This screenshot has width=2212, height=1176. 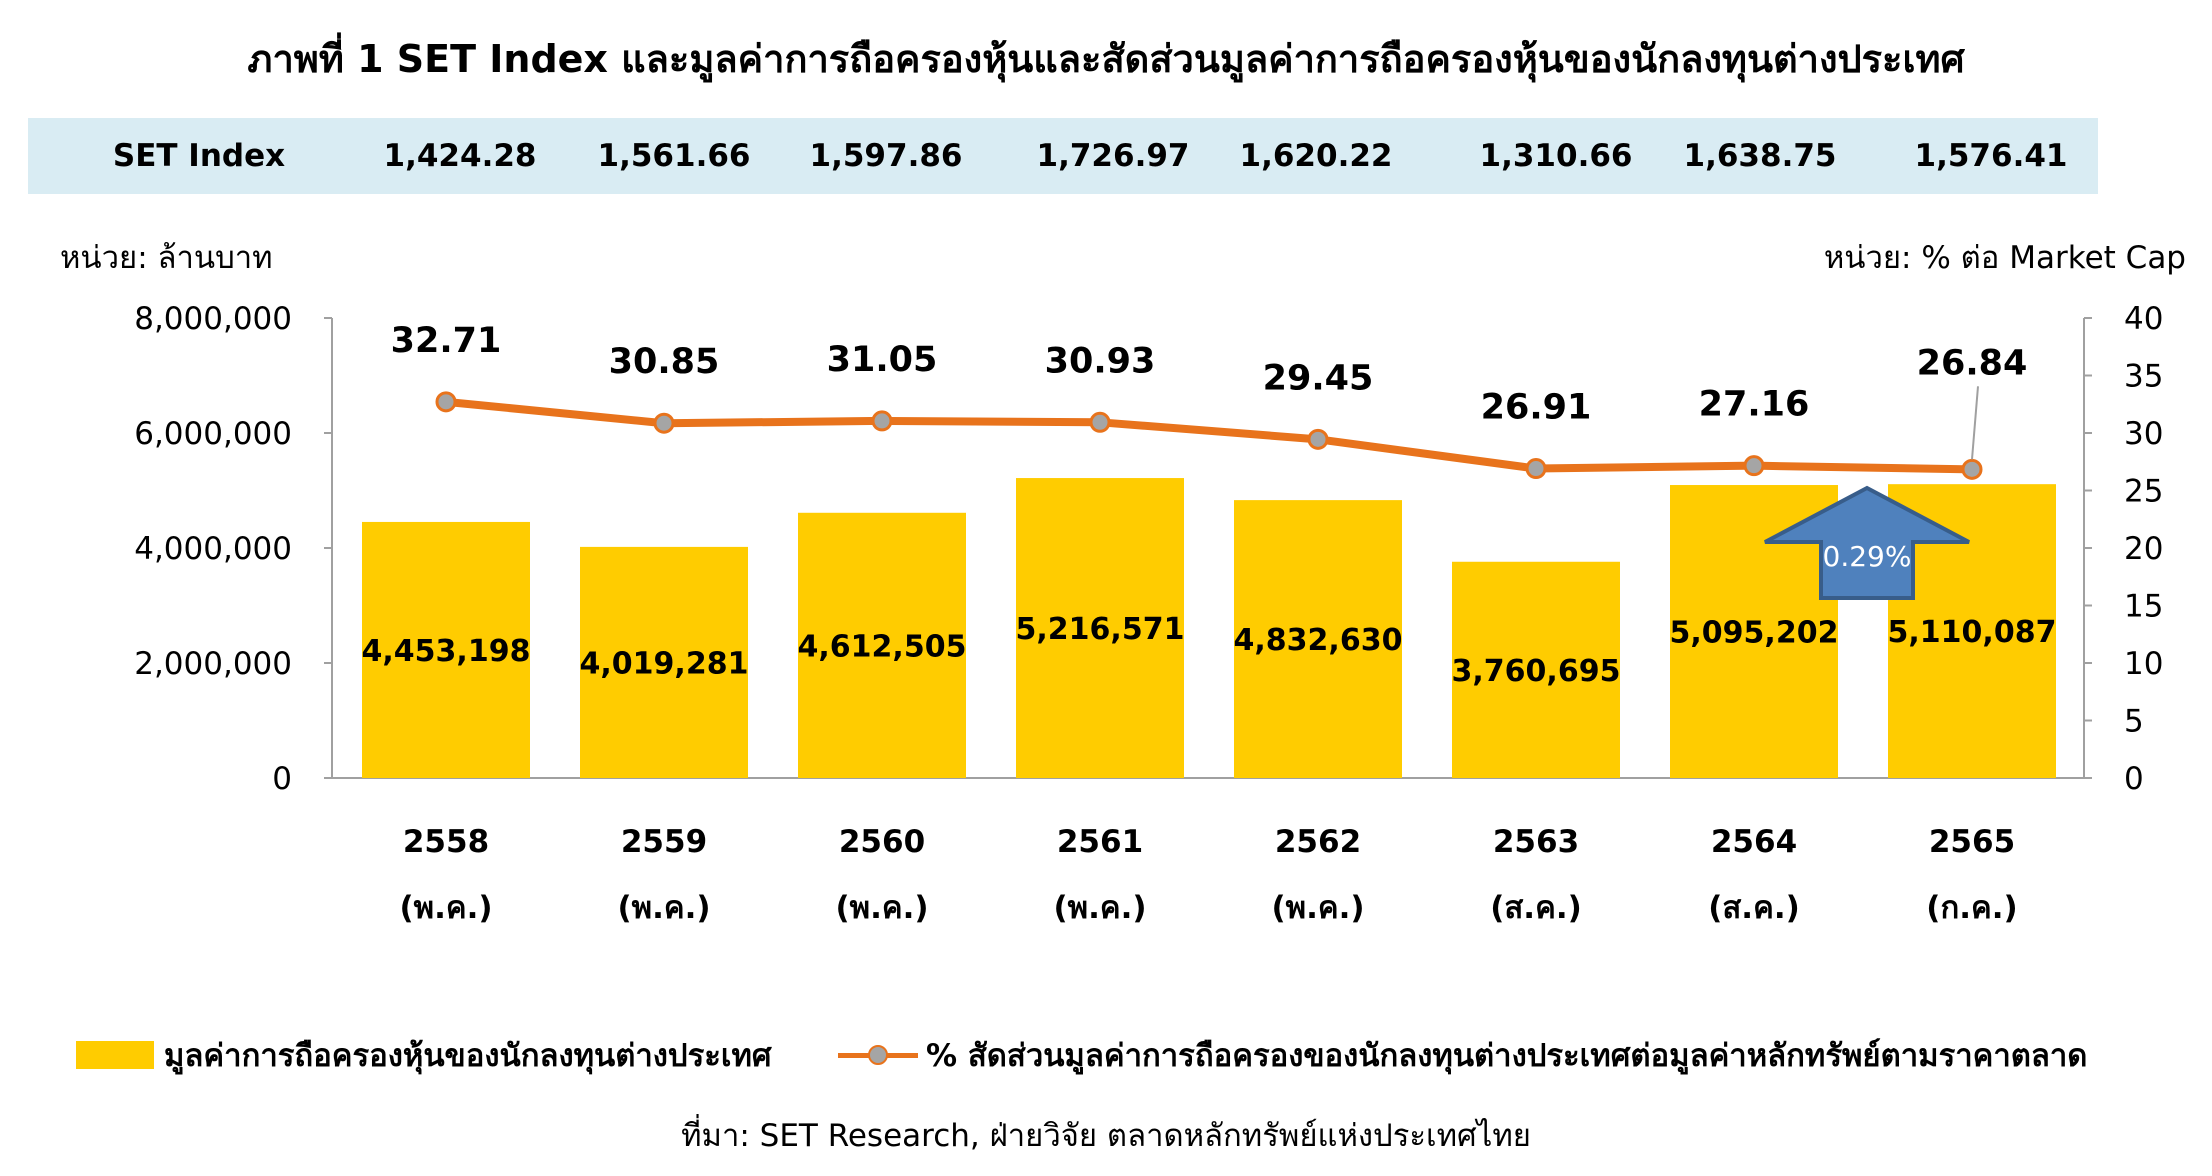 I want to click on x-axis-tick-label: 2560, so click(x=882, y=842).